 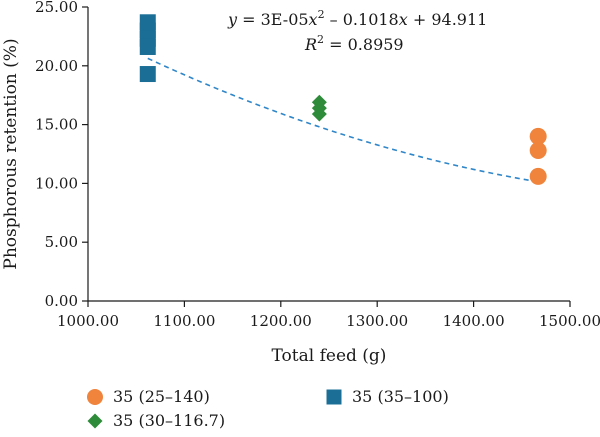 I want to click on x-tick-label: 1500.00, so click(x=569, y=321).